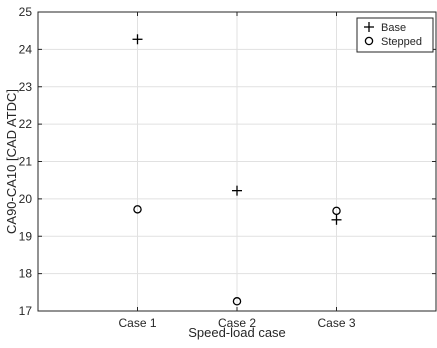 The image size is (437, 348). I want to click on legend-label: Stepped, so click(401, 42).